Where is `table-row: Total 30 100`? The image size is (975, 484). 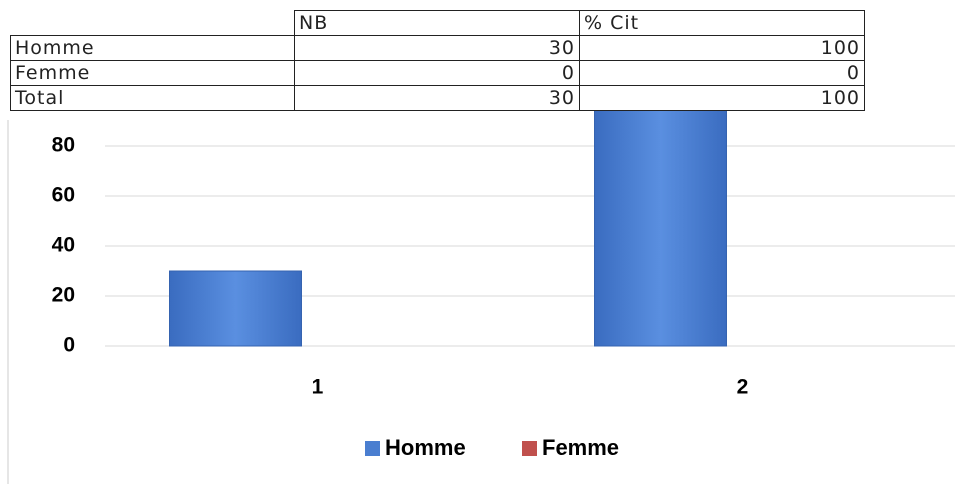 table-row: Total 30 100 is located at coordinates (437, 98).